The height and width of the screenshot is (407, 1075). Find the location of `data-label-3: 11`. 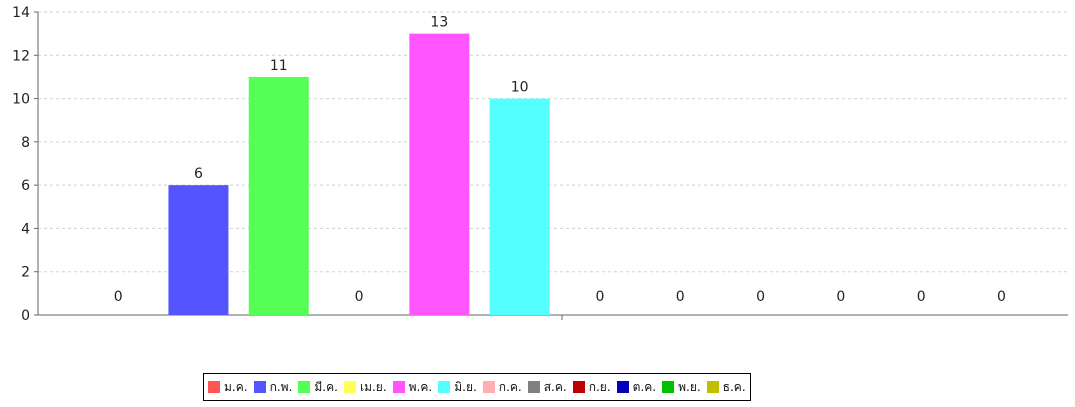

data-label-3: 11 is located at coordinates (279, 66).